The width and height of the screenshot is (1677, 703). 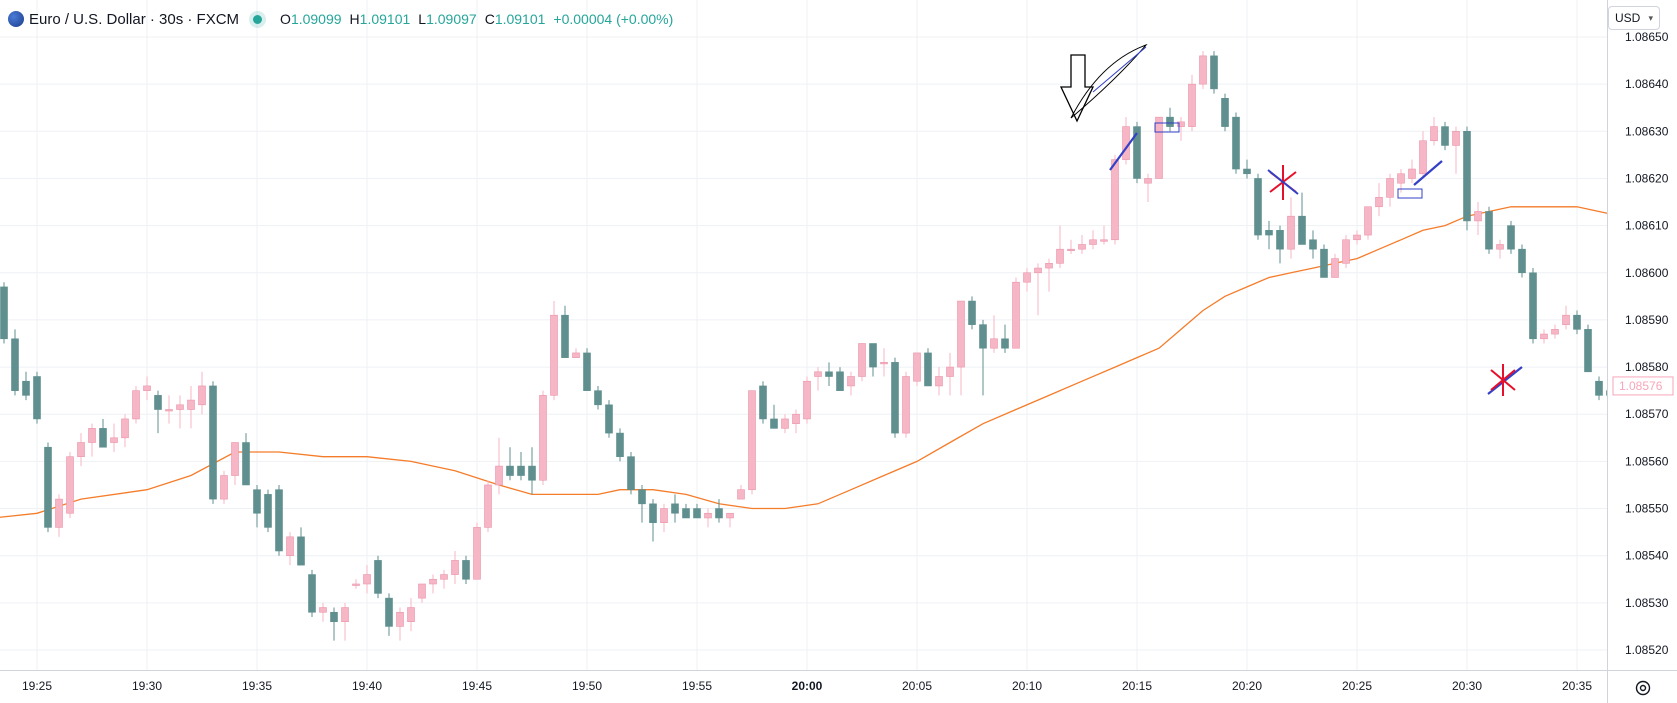 I want to click on gear-icon, so click(x=1643, y=688).